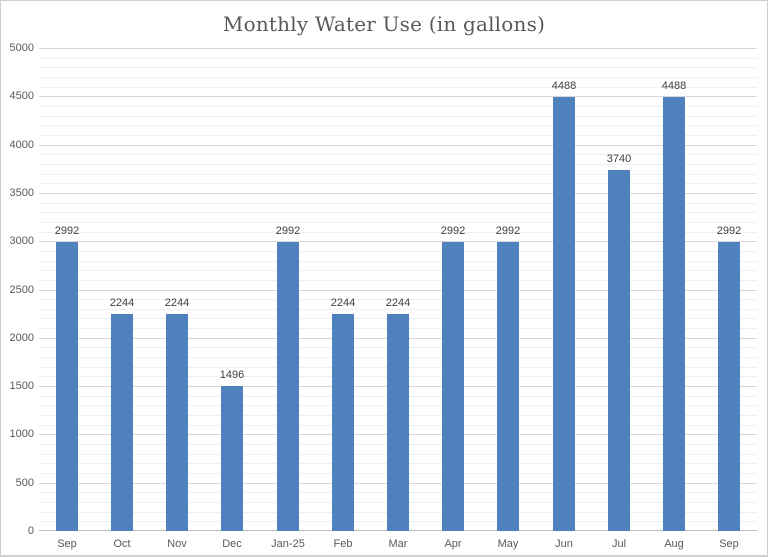 Image resolution: width=768 pixels, height=557 pixels. What do you see at coordinates (21, 386) in the screenshot?
I see `y-tick-label: 1500` at bounding box center [21, 386].